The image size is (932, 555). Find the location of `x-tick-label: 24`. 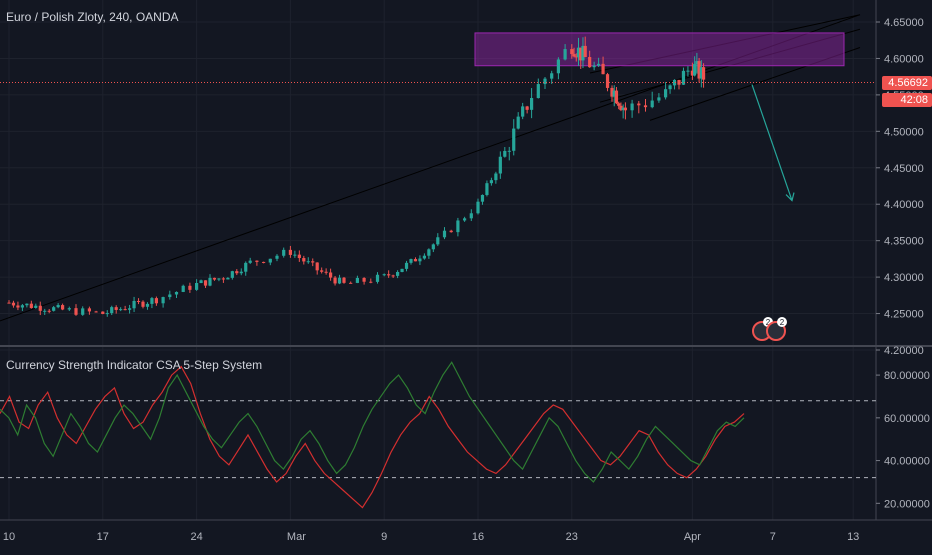

x-tick-label: 24 is located at coordinates (196, 537).